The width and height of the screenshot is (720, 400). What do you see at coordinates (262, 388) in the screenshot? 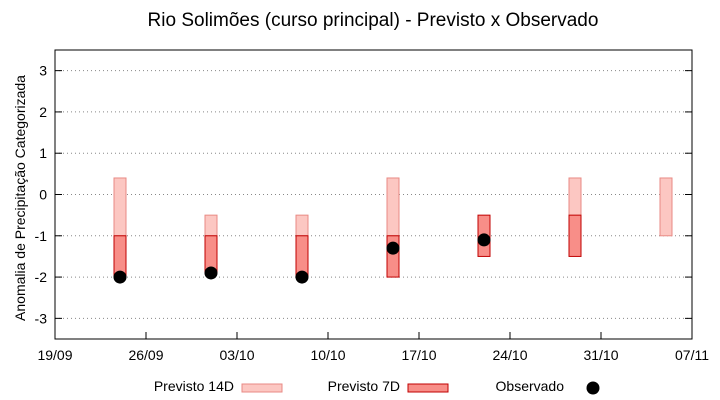
I see `legend-swatch-14d` at bounding box center [262, 388].